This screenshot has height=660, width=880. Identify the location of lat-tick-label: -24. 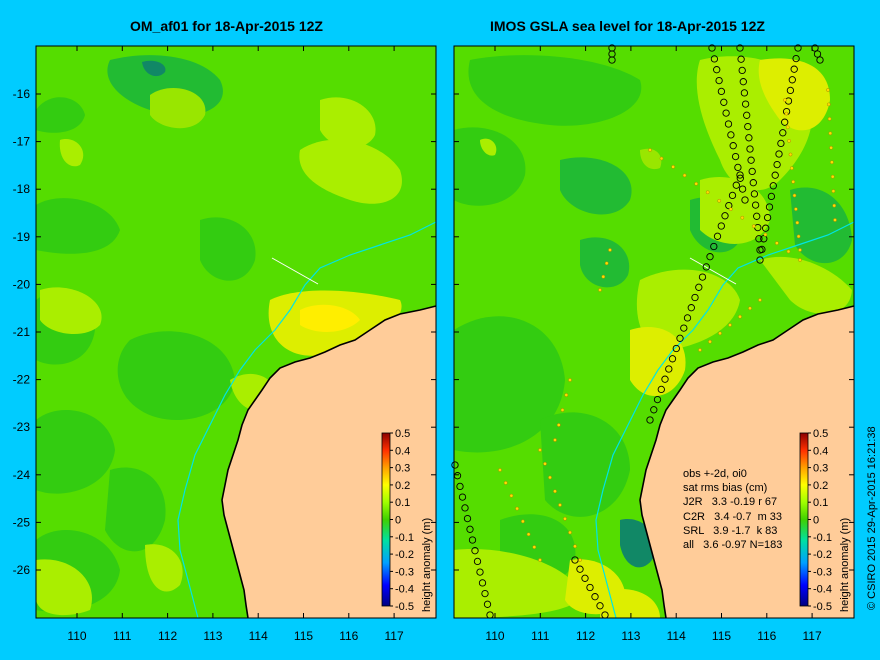
(22, 475).